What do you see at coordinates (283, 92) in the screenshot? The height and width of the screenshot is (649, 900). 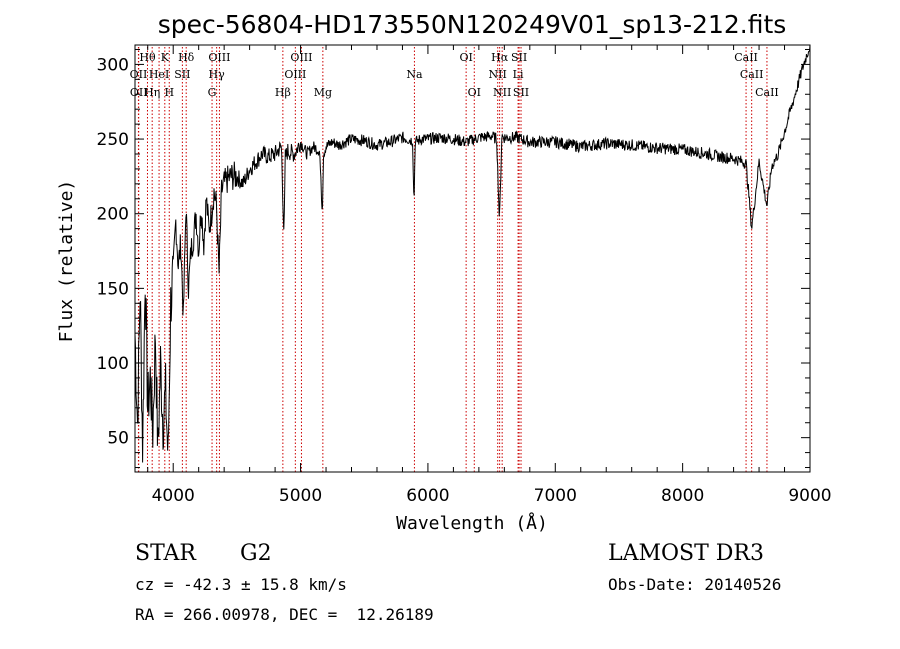 I see `line-label: Hβ` at bounding box center [283, 92].